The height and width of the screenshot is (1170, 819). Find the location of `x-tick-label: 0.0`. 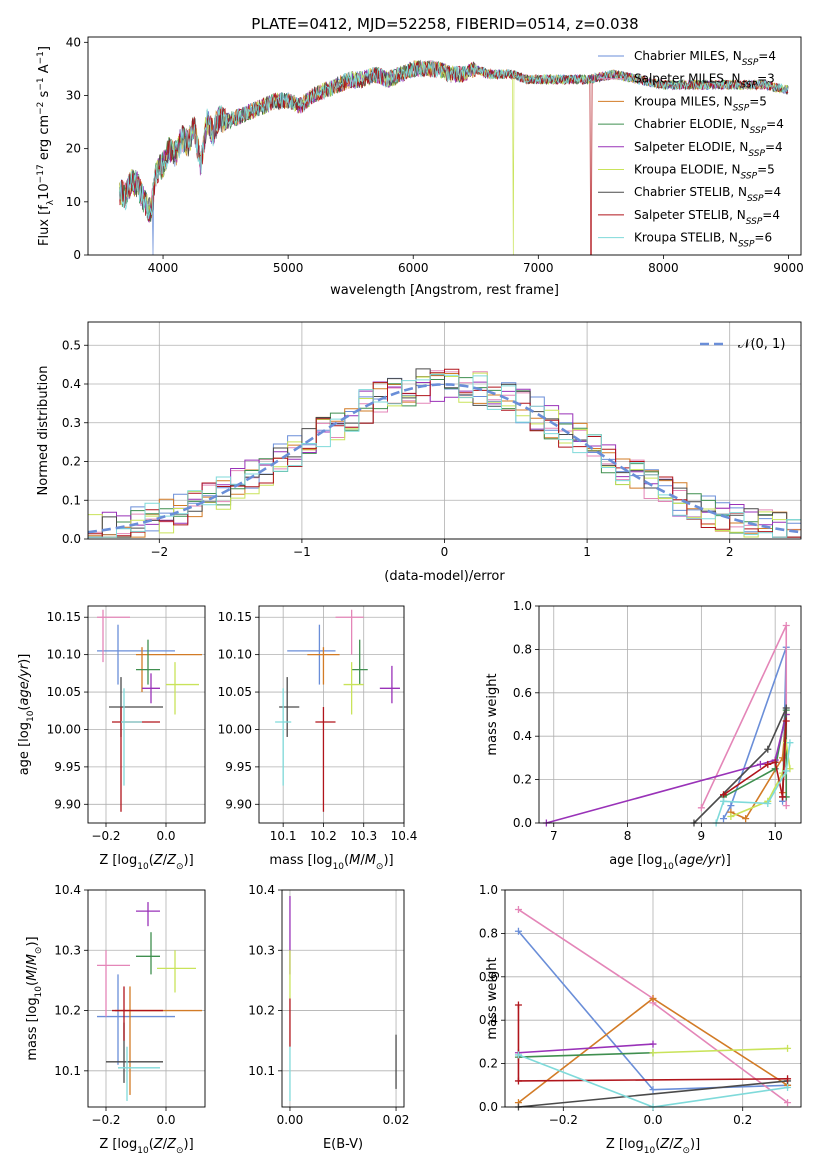

x-tick-label: 0.0 is located at coordinates (652, 1120).